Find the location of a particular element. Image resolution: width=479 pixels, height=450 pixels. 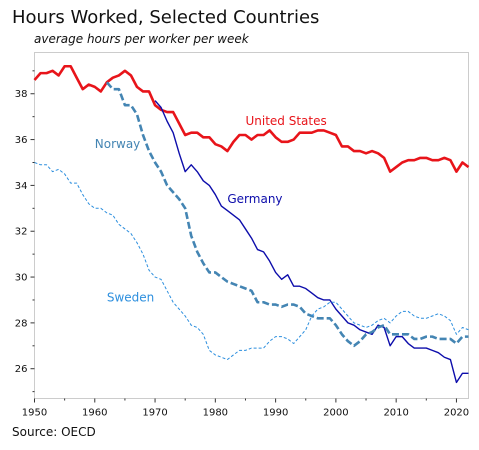

y-tick-label: 38 is located at coordinates (21, 94).